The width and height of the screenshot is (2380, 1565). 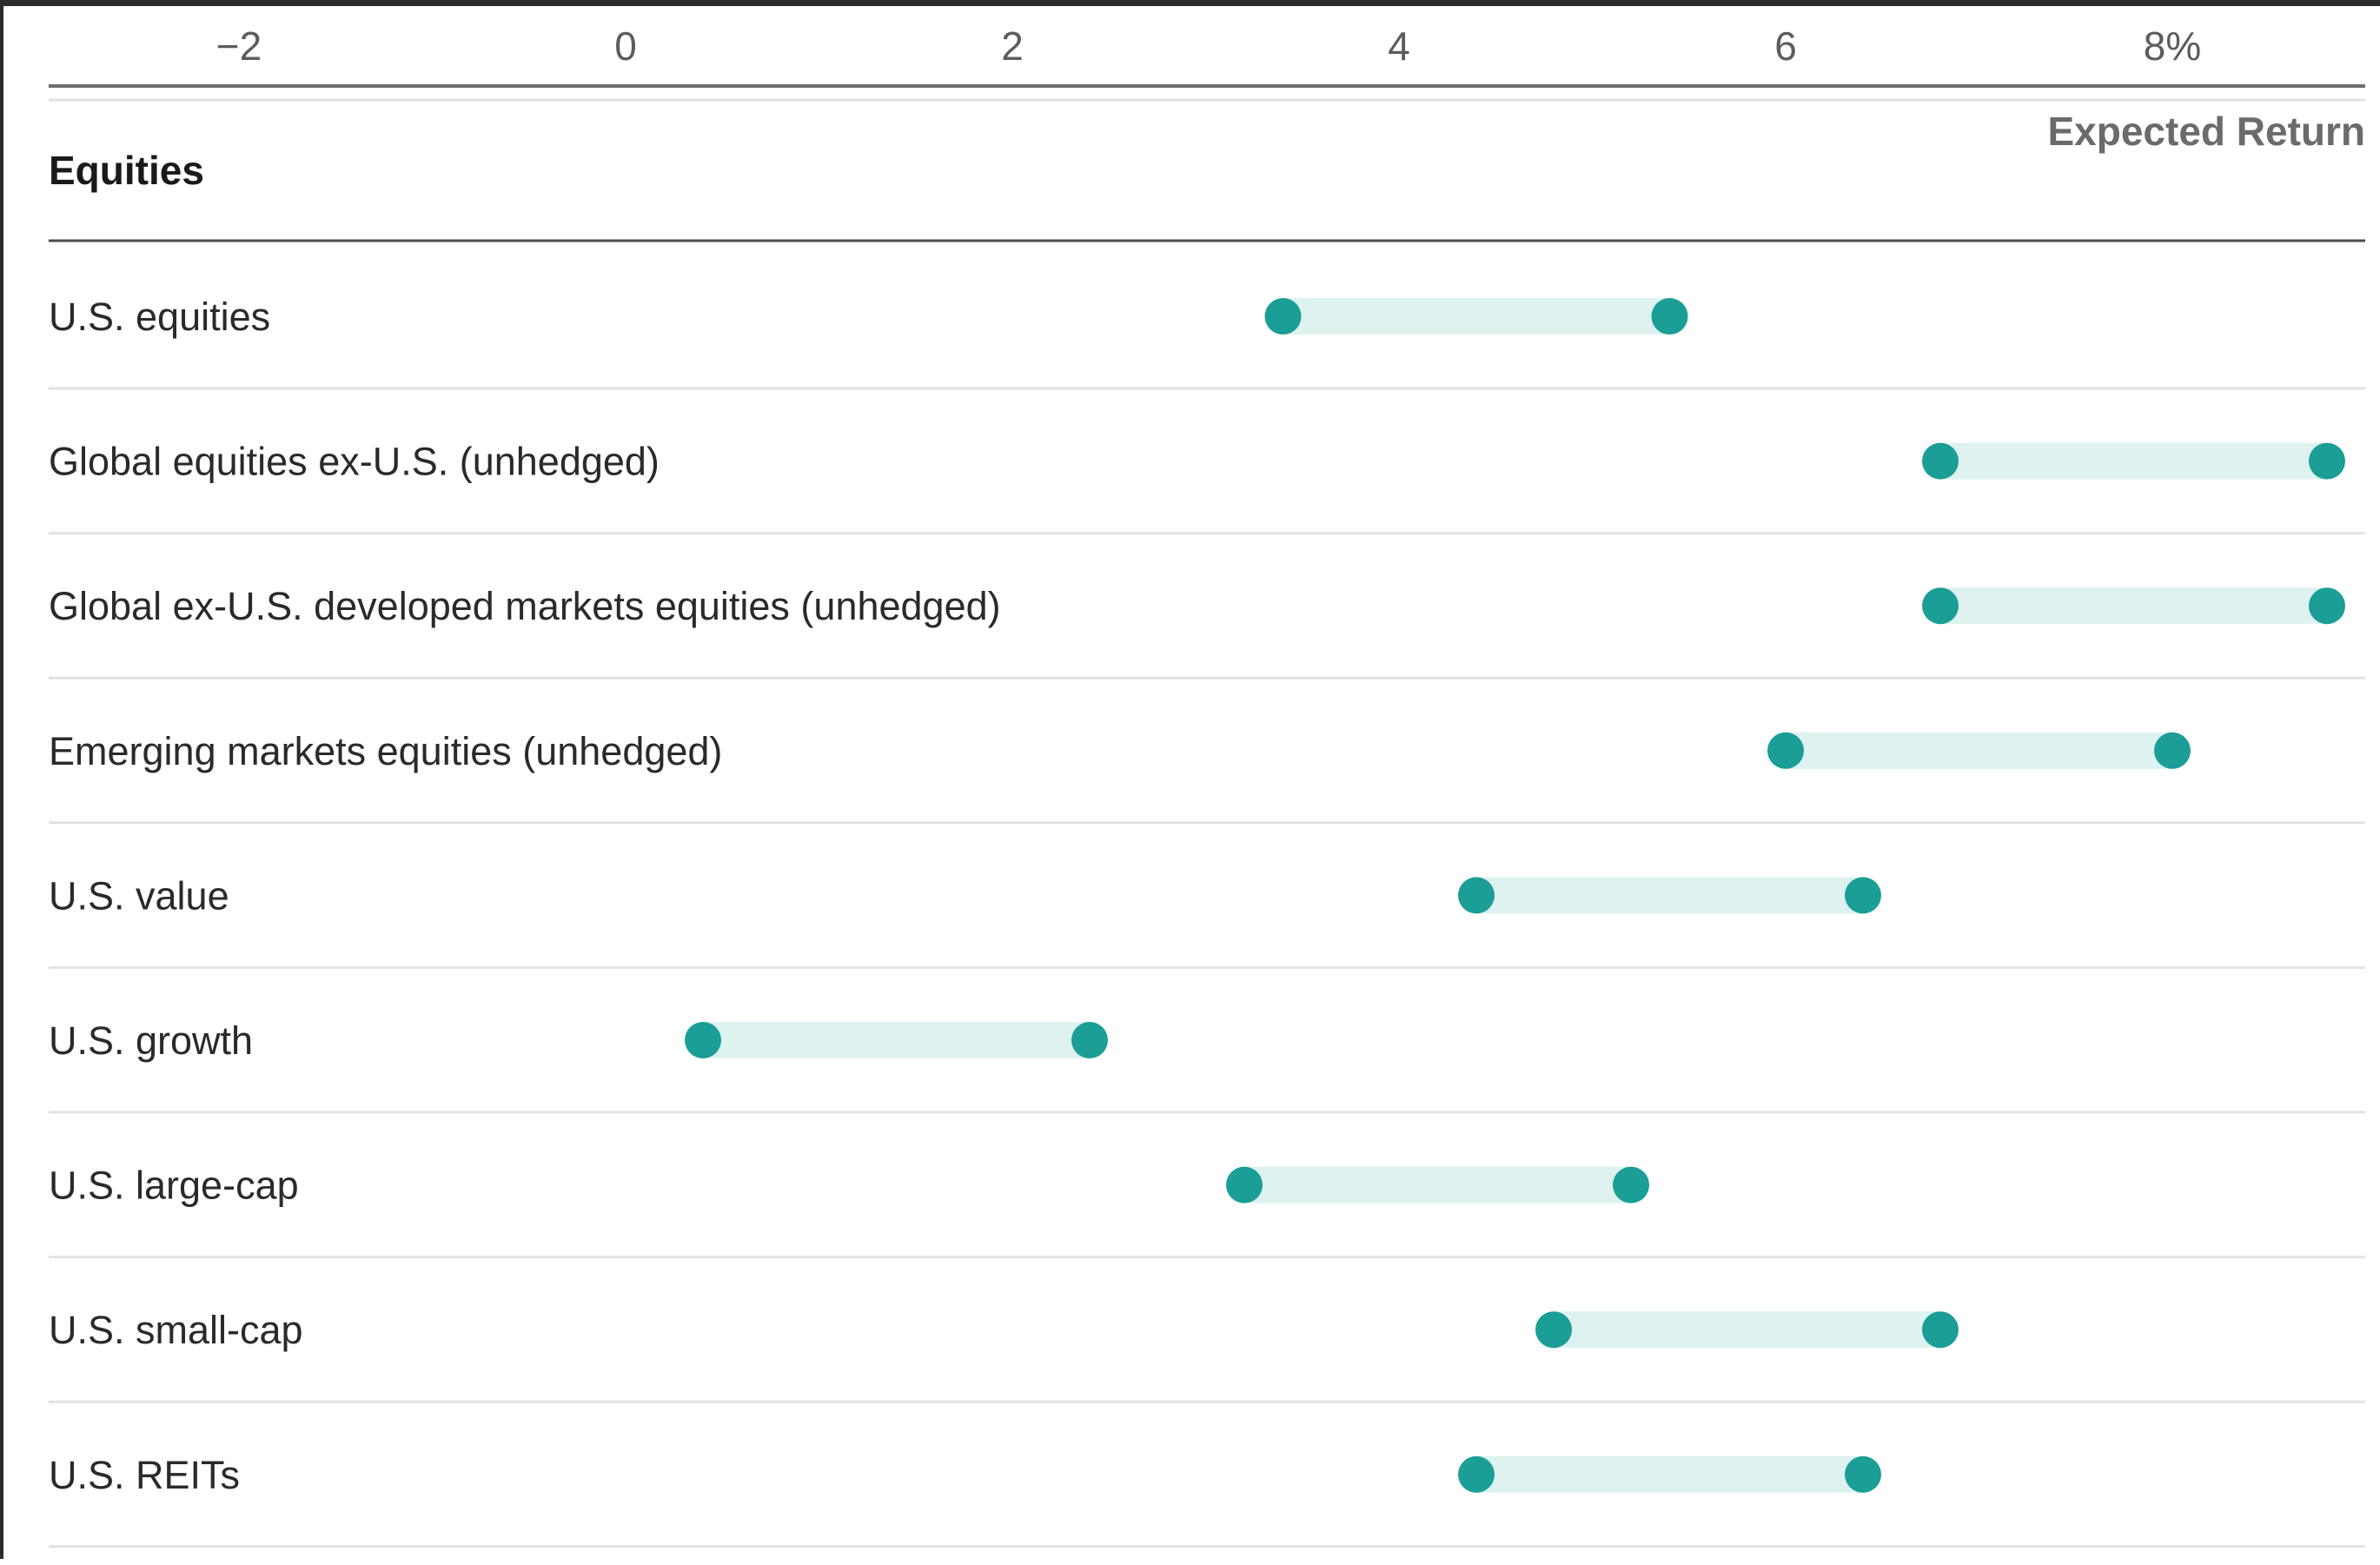 What do you see at coordinates (1012, 46) in the screenshot?
I see `x-tick-label: 2` at bounding box center [1012, 46].